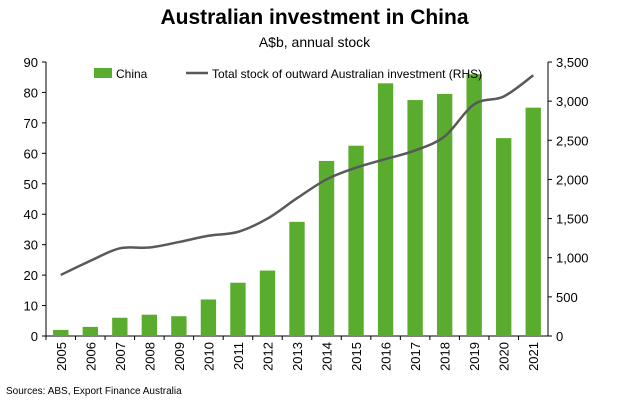 This screenshot has width=629, height=413. I want to click on legend-label-china: China, so click(132, 74).